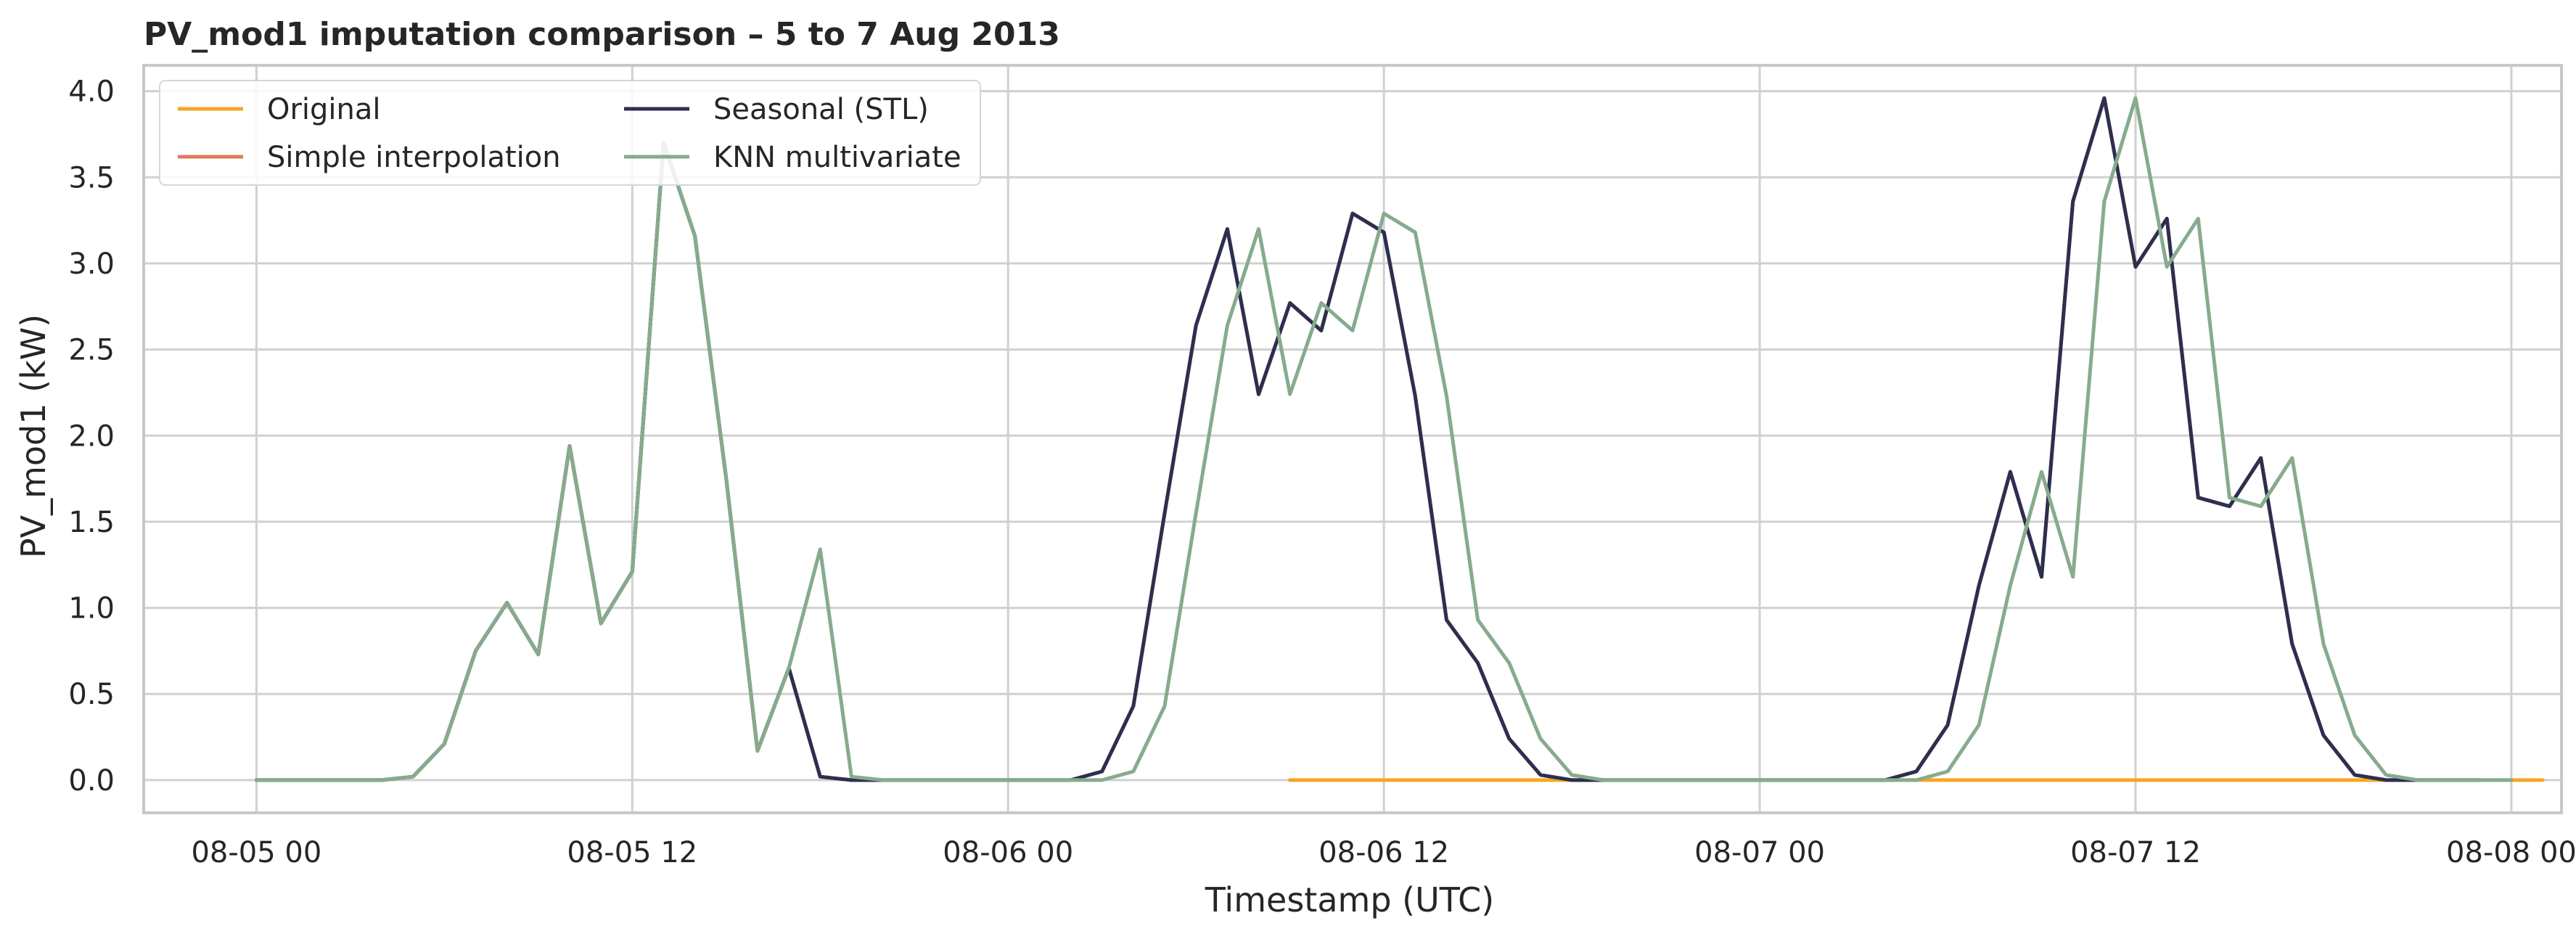 Image resolution: width=2576 pixels, height=942 pixels. I want to click on y-tick-label: 0.5, so click(91, 694).